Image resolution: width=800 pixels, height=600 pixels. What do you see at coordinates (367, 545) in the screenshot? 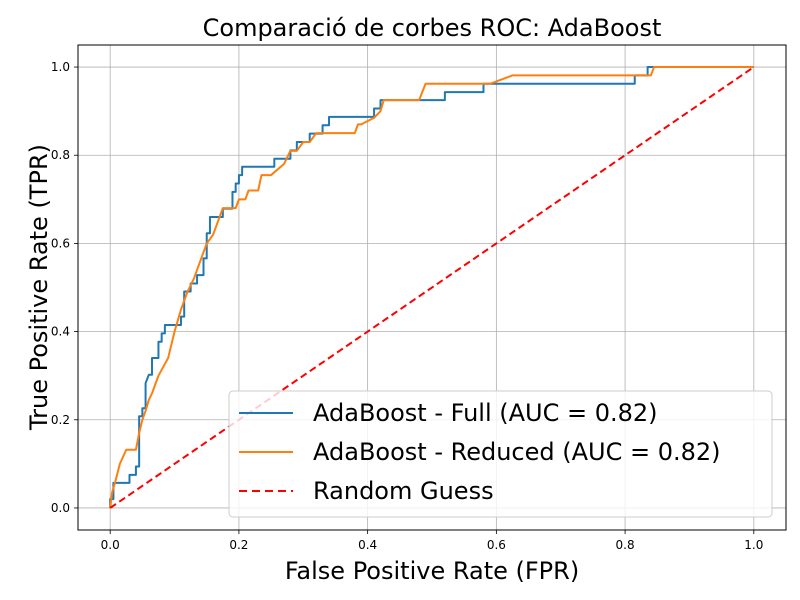
I see `x-tick-label: 0.4` at bounding box center [367, 545].